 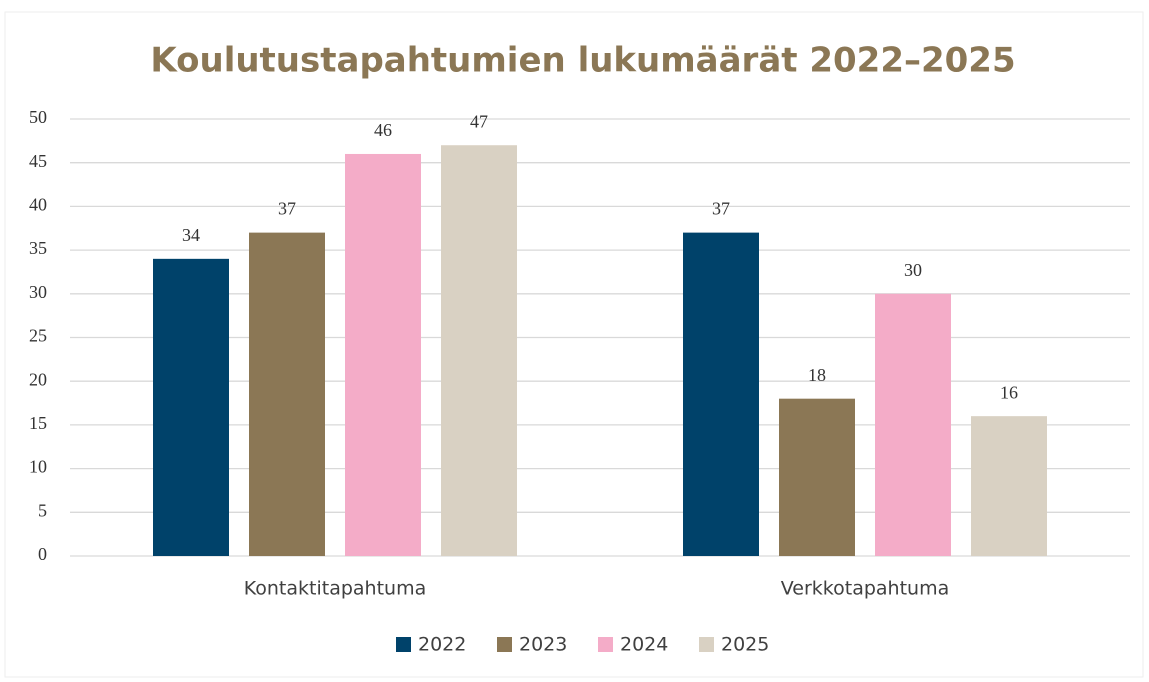 What do you see at coordinates (442, 645) in the screenshot?
I see `legend-label: 2022` at bounding box center [442, 645].